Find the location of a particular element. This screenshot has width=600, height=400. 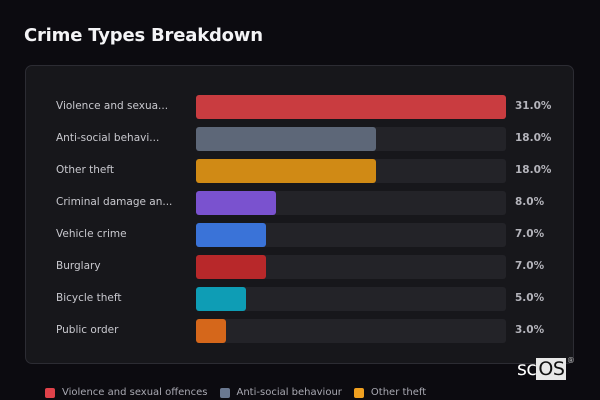

bar-row: Public order 3.0% is located at coordinates (299, 331).